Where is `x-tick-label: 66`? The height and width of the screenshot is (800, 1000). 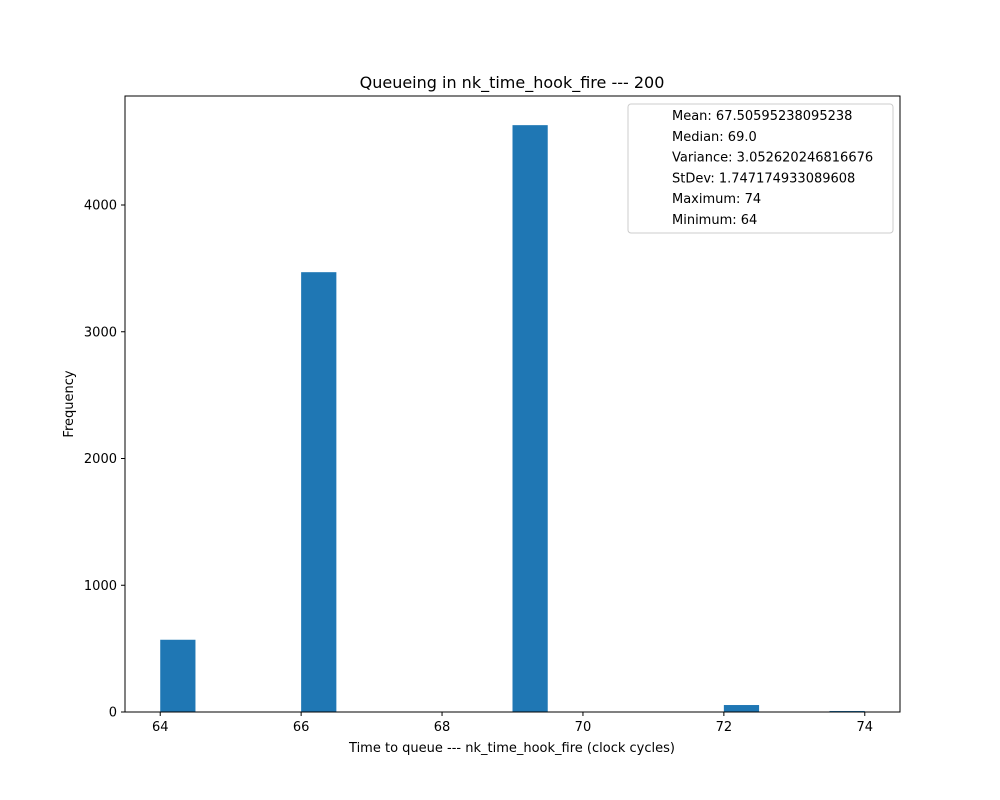
x-tick-label: 66 is located at coordinates (301, 727).